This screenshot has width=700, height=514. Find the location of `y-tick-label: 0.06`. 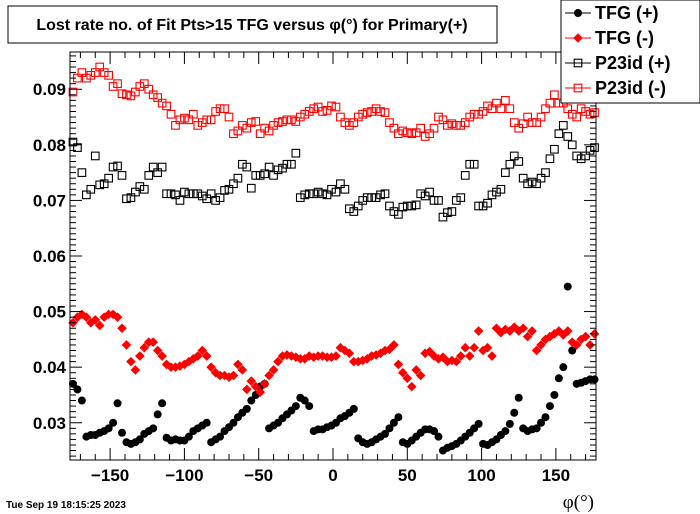

y-tick-label: 0.06 is located at coordinates (49, 256).